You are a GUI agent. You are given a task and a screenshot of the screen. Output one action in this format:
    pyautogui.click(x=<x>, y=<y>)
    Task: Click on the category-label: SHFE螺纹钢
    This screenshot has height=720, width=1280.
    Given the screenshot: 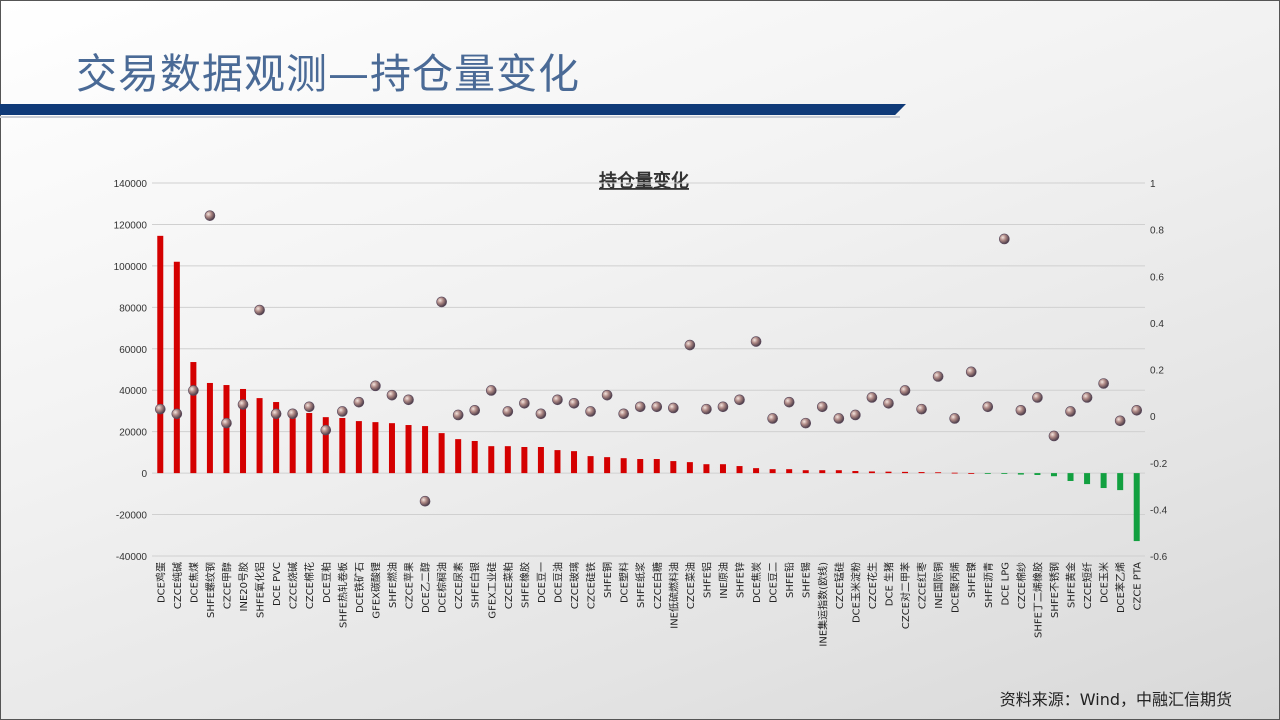 What is the action you would take?
    pyautogui.click(x=210, y=590)
    